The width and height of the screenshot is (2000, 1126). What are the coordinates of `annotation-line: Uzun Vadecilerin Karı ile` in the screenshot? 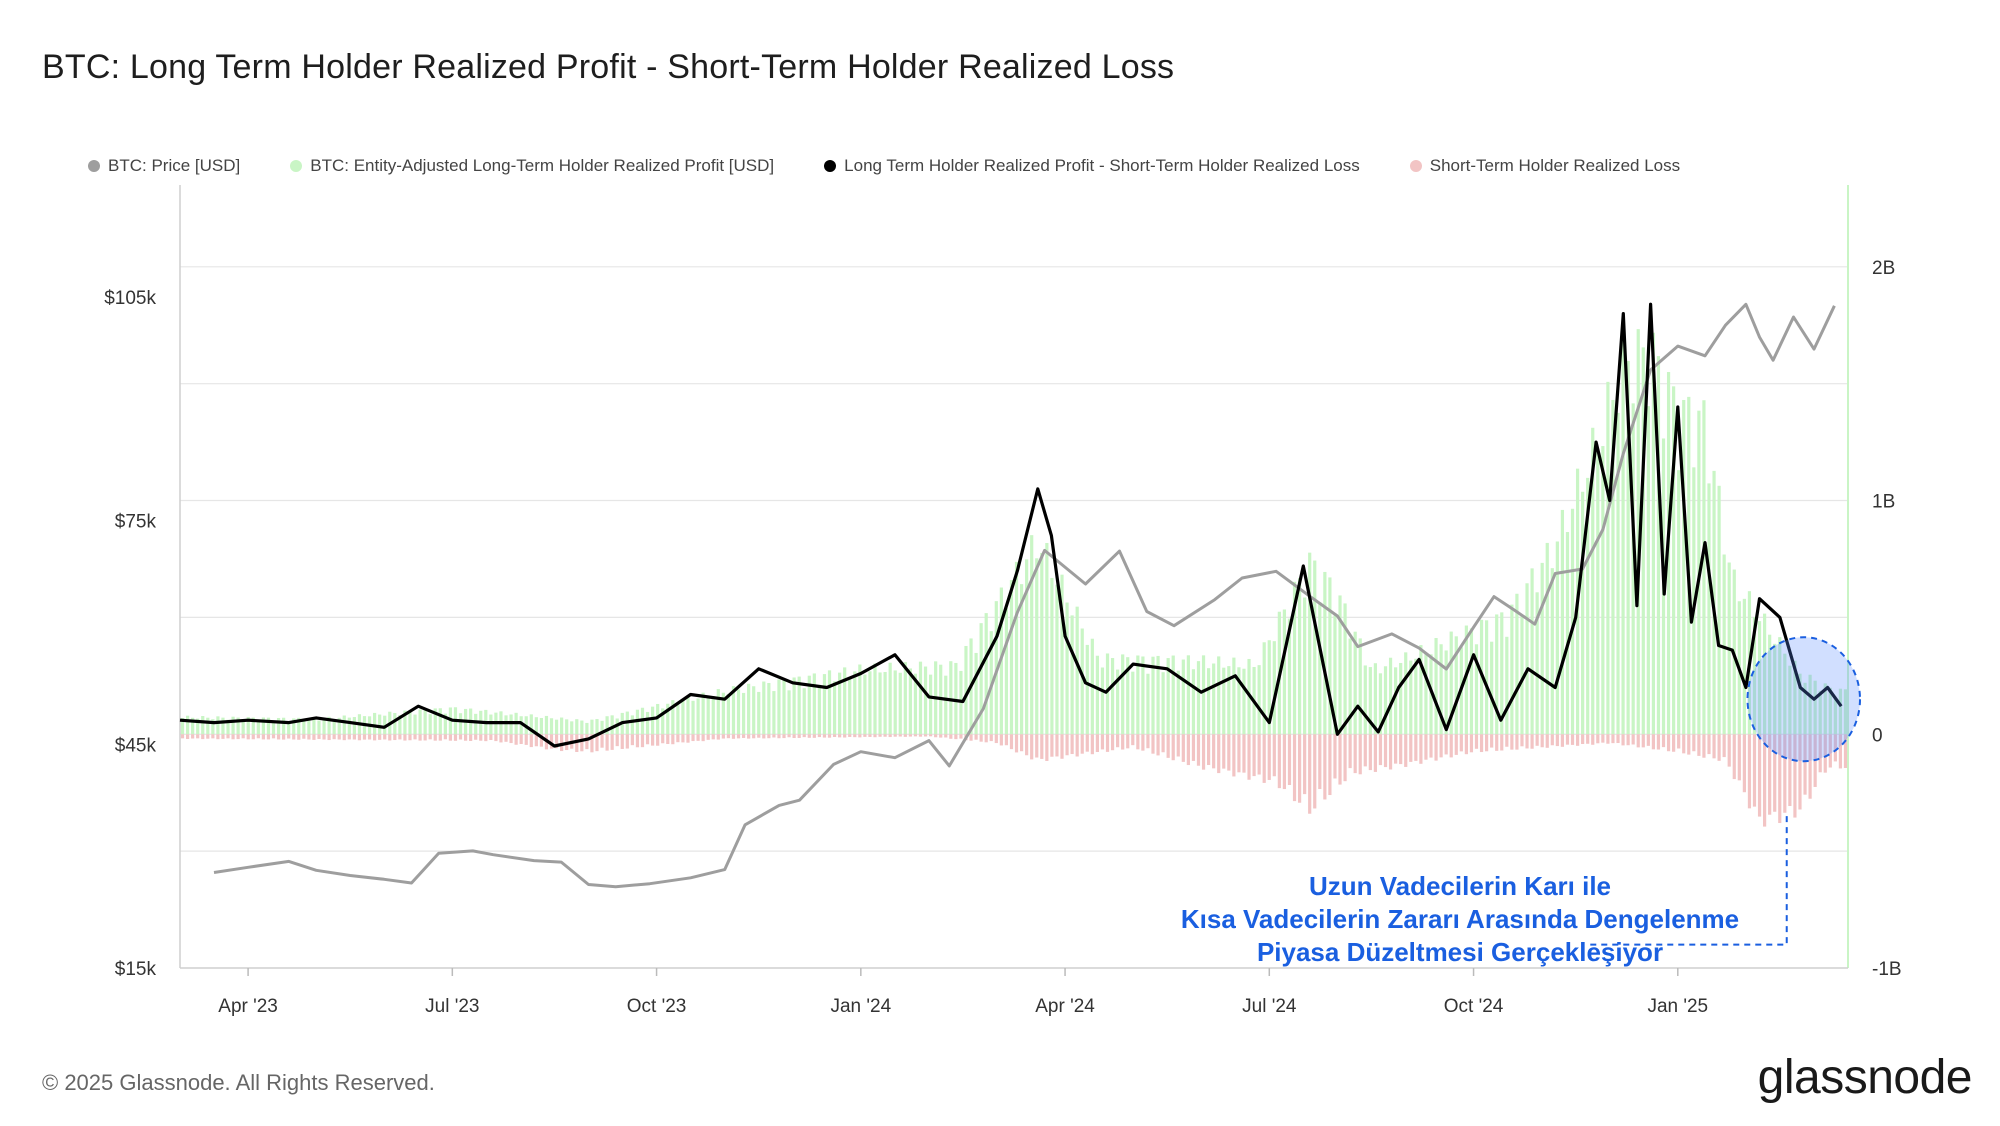 It's located at (1460, 886).